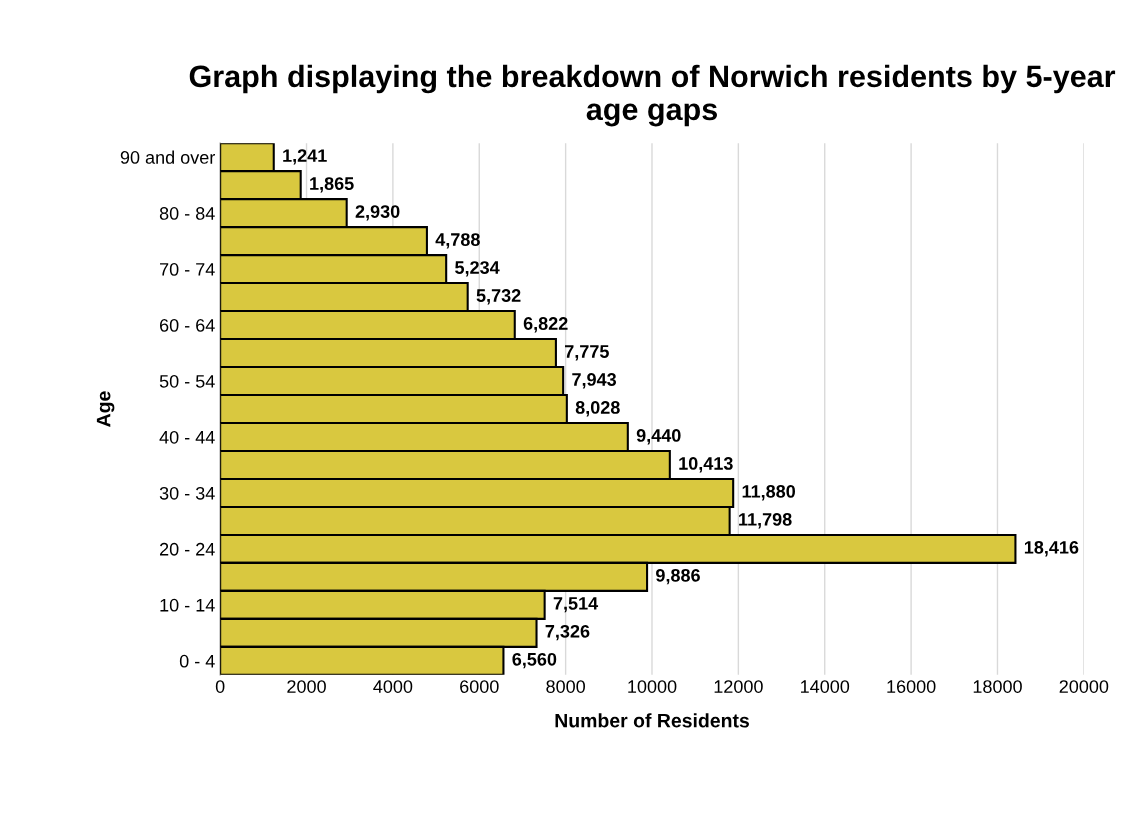  I want to click on data-label: 4,788, so click(457, 241).